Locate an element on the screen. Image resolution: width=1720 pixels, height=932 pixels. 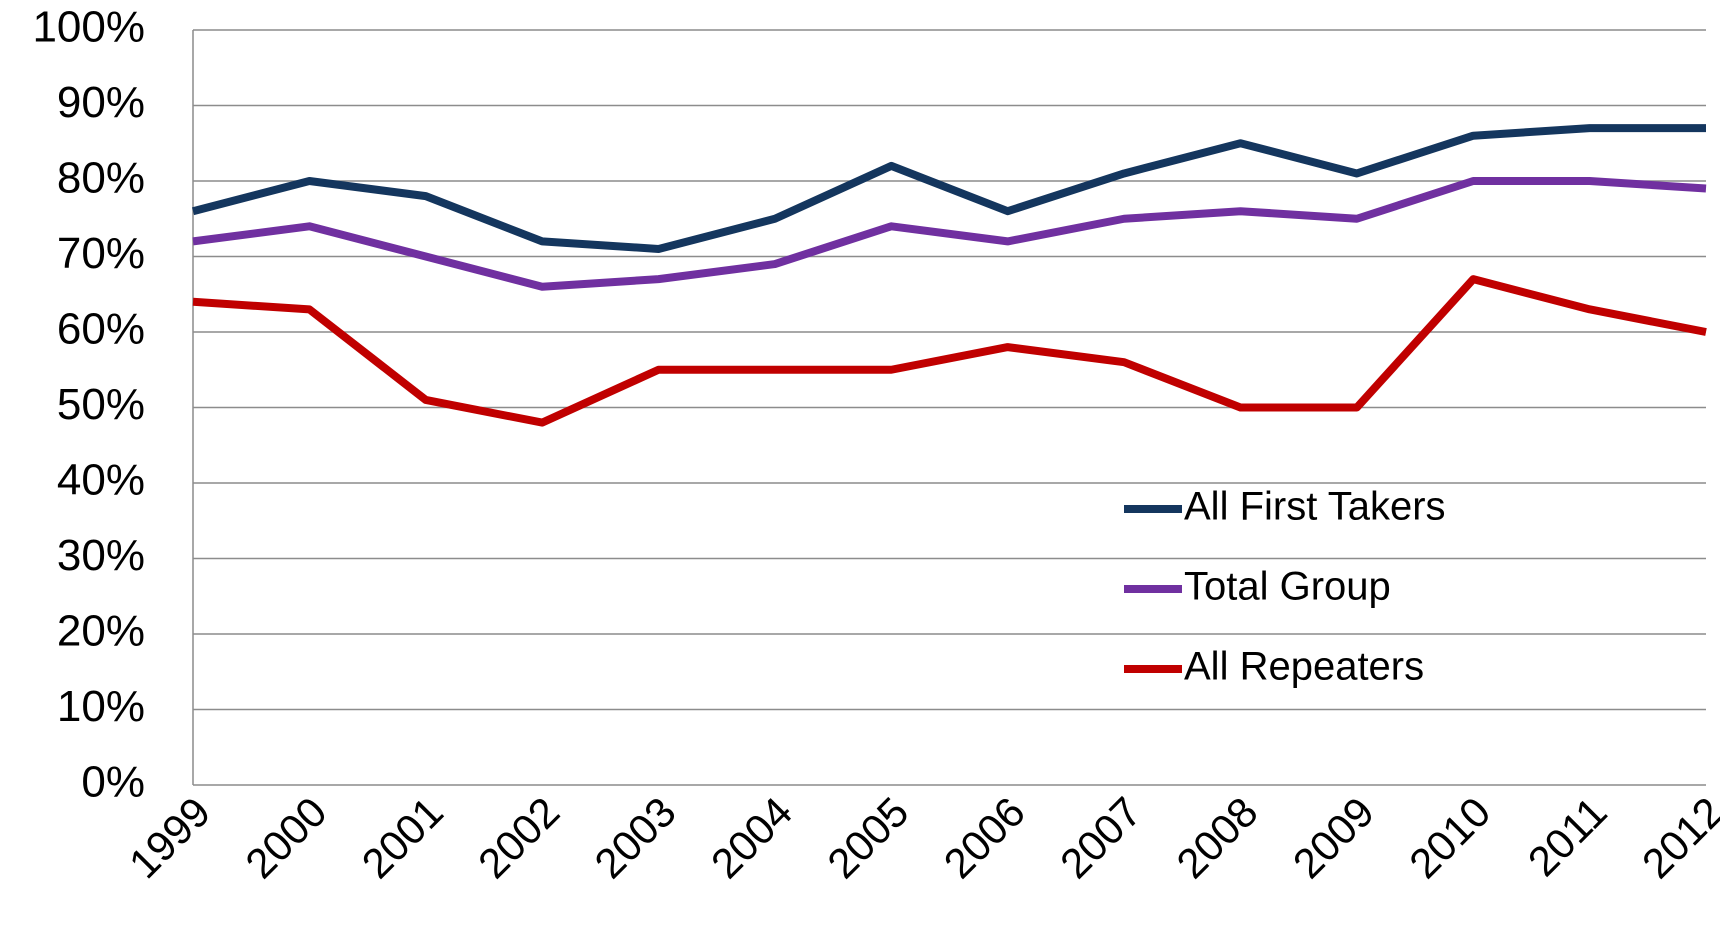
x-tick-label: 2000 is located at coordinates (285, 837).